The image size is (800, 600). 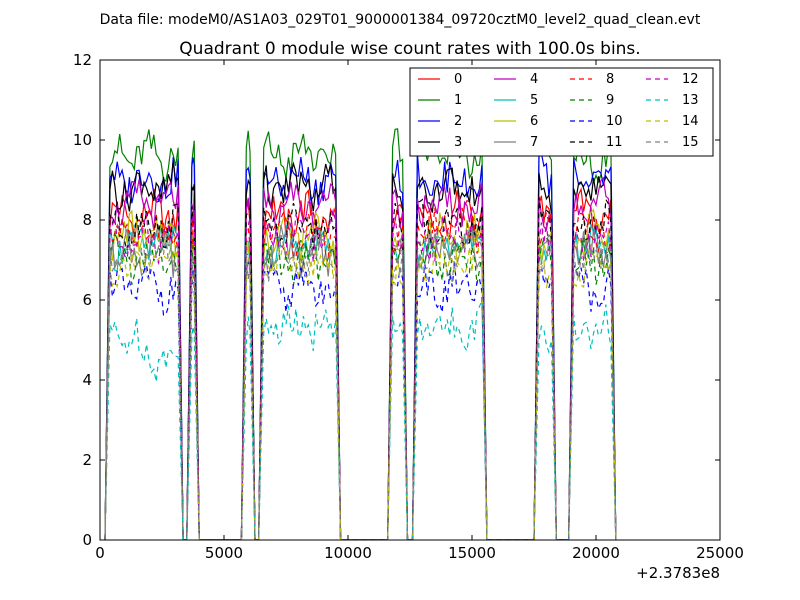 What do you see at coordinates (224, 553) in the screenshot?
I see `x-tick-label: 5000` at bounding box center [224, 553].